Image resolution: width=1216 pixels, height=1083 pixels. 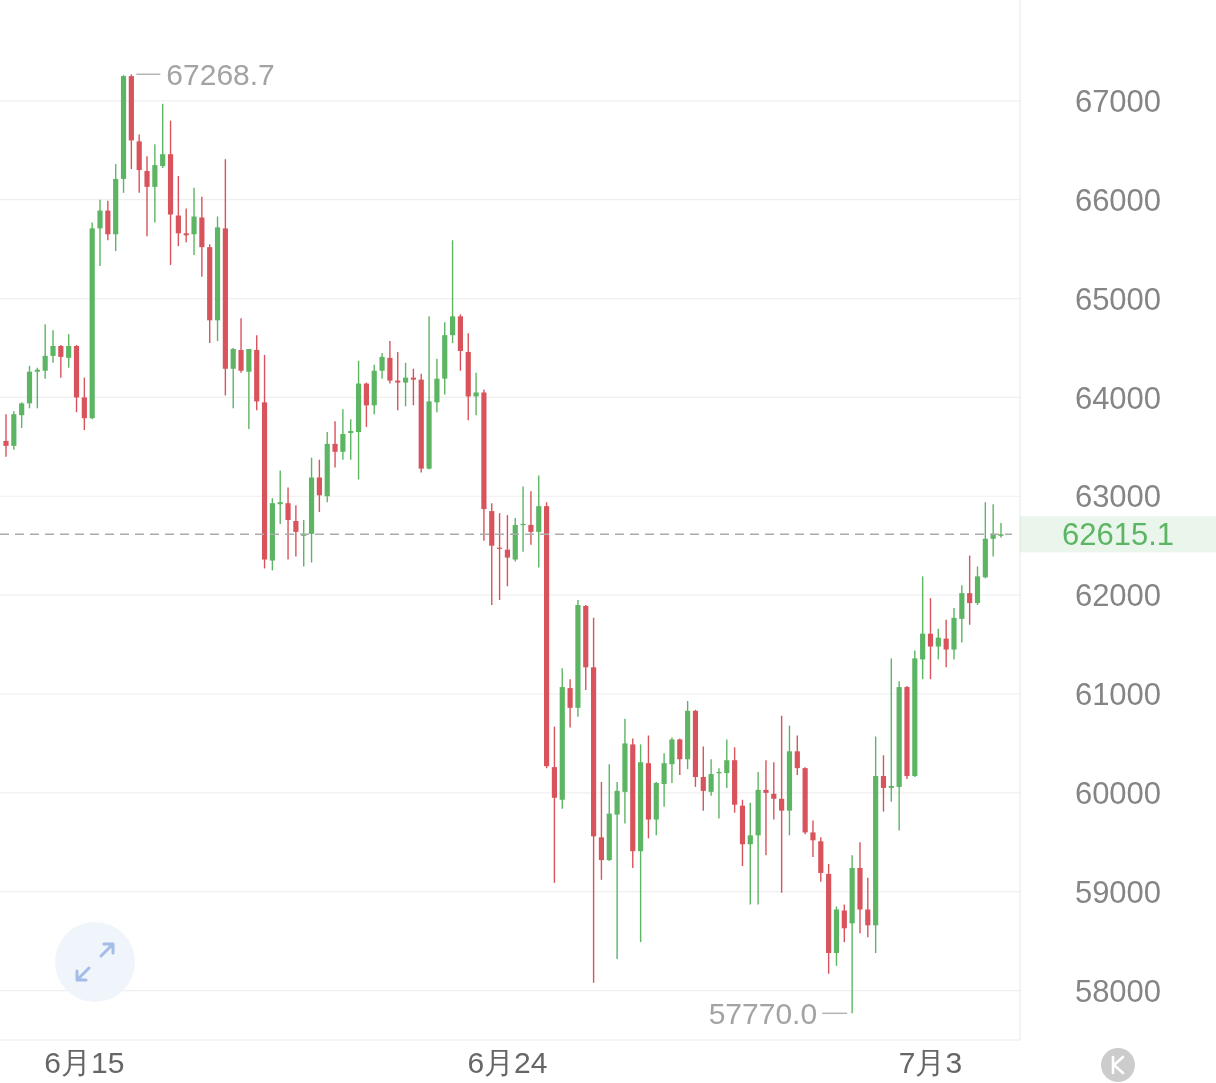 I want to click on x-tick-label: 7月3, so click(x=930, y=1062).